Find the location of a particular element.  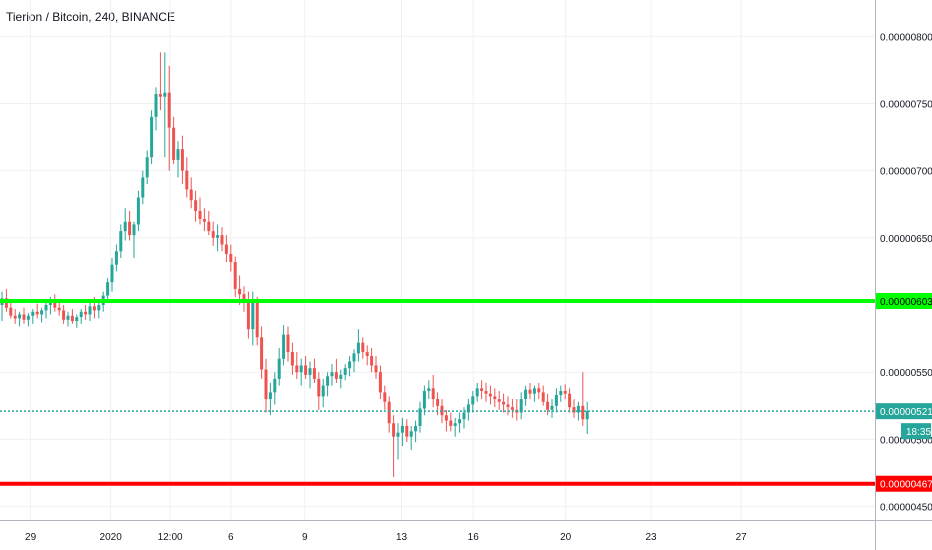

time-tick-label: 9 is located at coordinates (305, 537).